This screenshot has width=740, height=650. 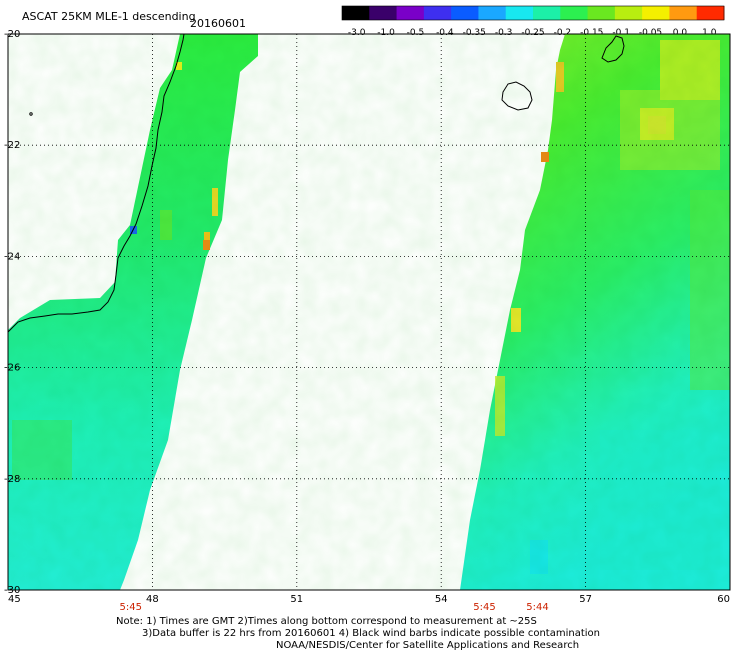 I want to click on longitude-tick-label: 54, so click(x=441, y=599).